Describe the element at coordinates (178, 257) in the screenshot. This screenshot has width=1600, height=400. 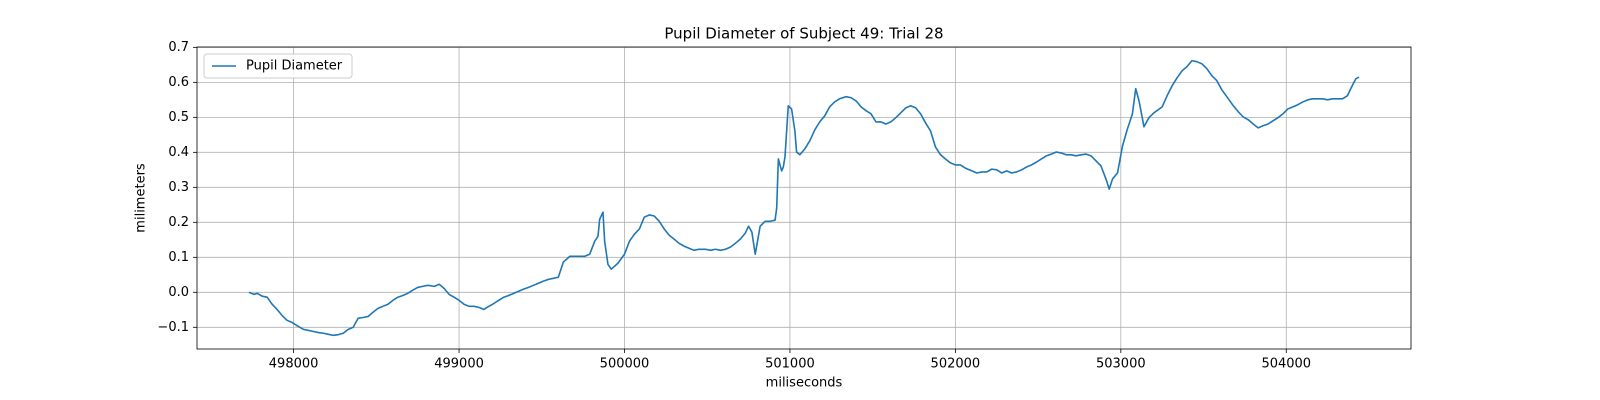
I see `y-tick-label: 0.1` at that location.